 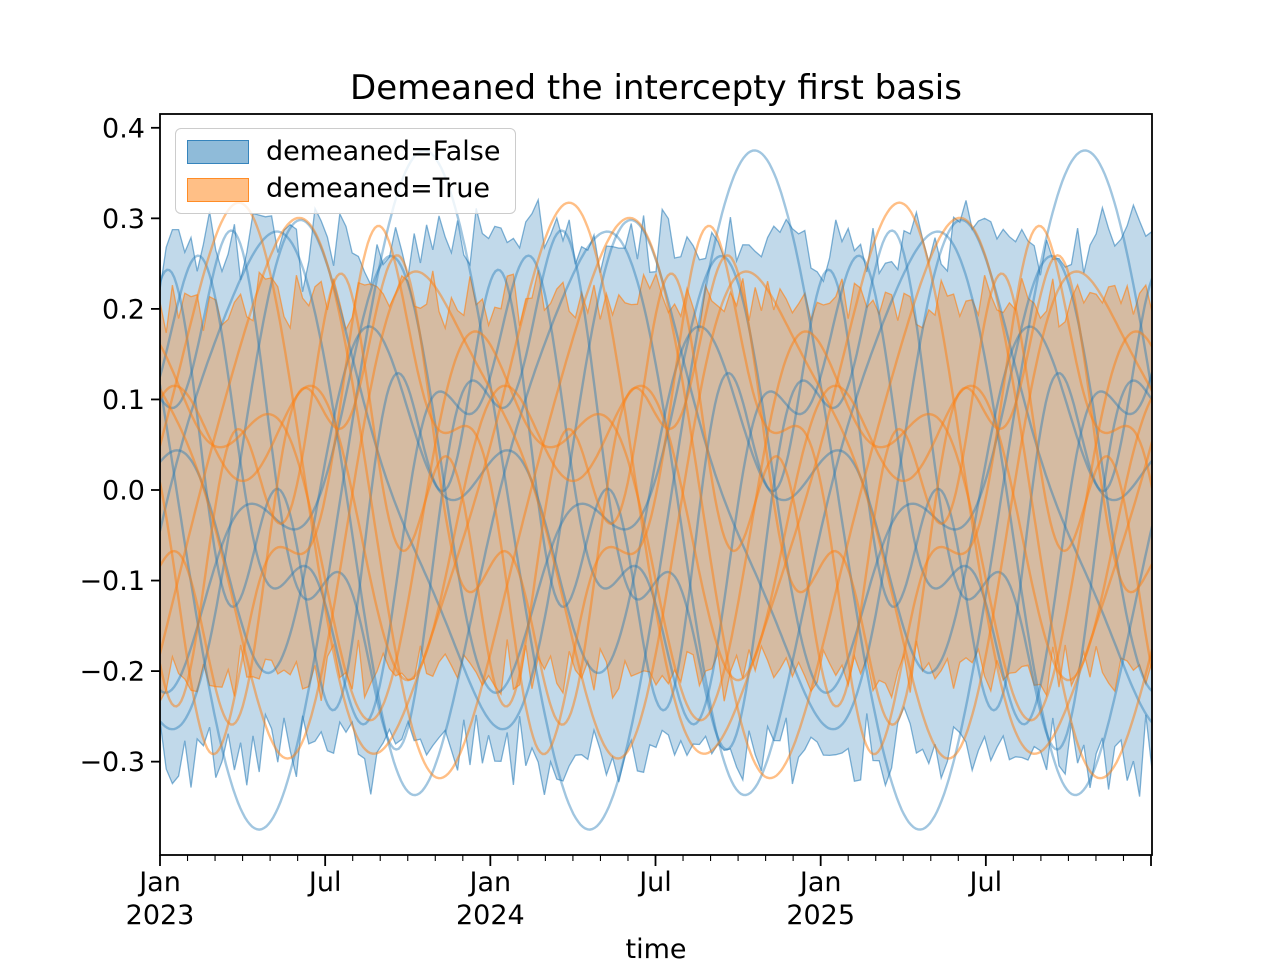 What do you see at coordinates (160, 915) in the screenshot?
I see `x-tick-year-label: 2023` at bounding box center [160, 915].